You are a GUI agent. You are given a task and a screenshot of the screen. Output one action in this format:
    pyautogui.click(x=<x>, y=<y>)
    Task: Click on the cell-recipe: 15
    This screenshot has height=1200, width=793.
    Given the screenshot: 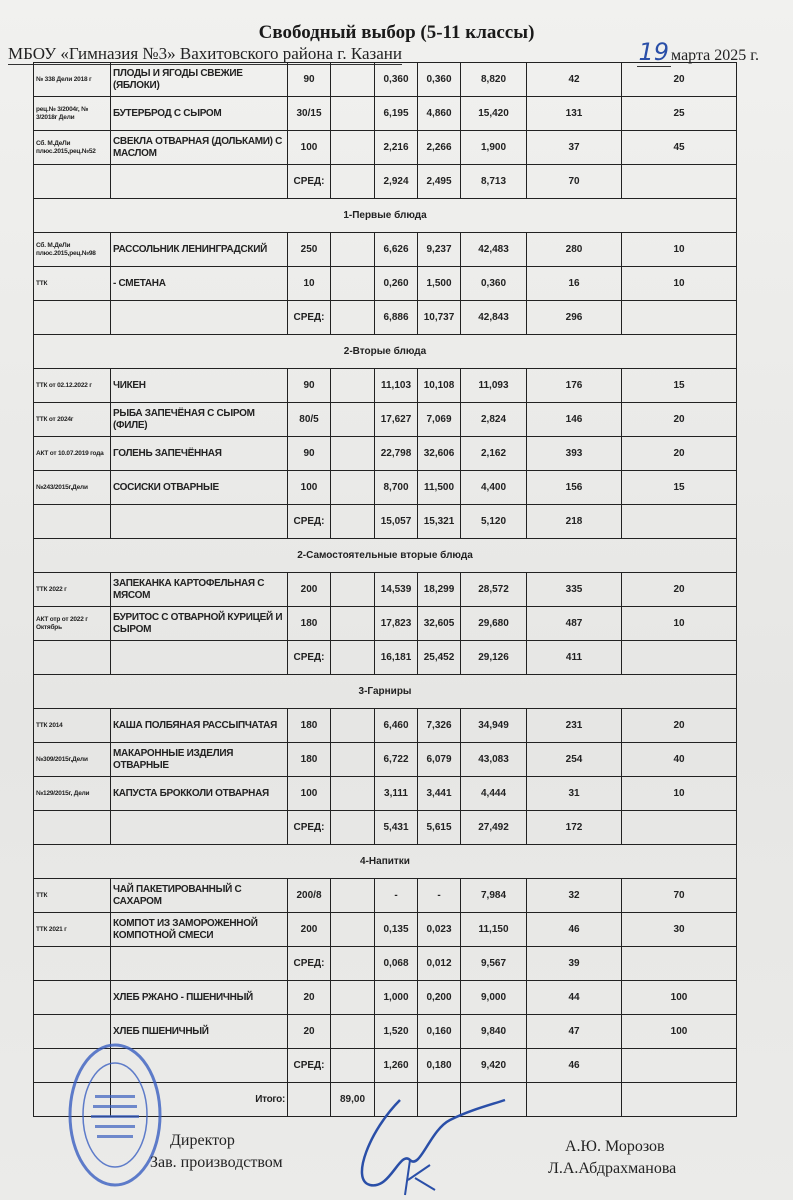 What is the action you would take?
    pyautogui.click(x=679, y=487)
    